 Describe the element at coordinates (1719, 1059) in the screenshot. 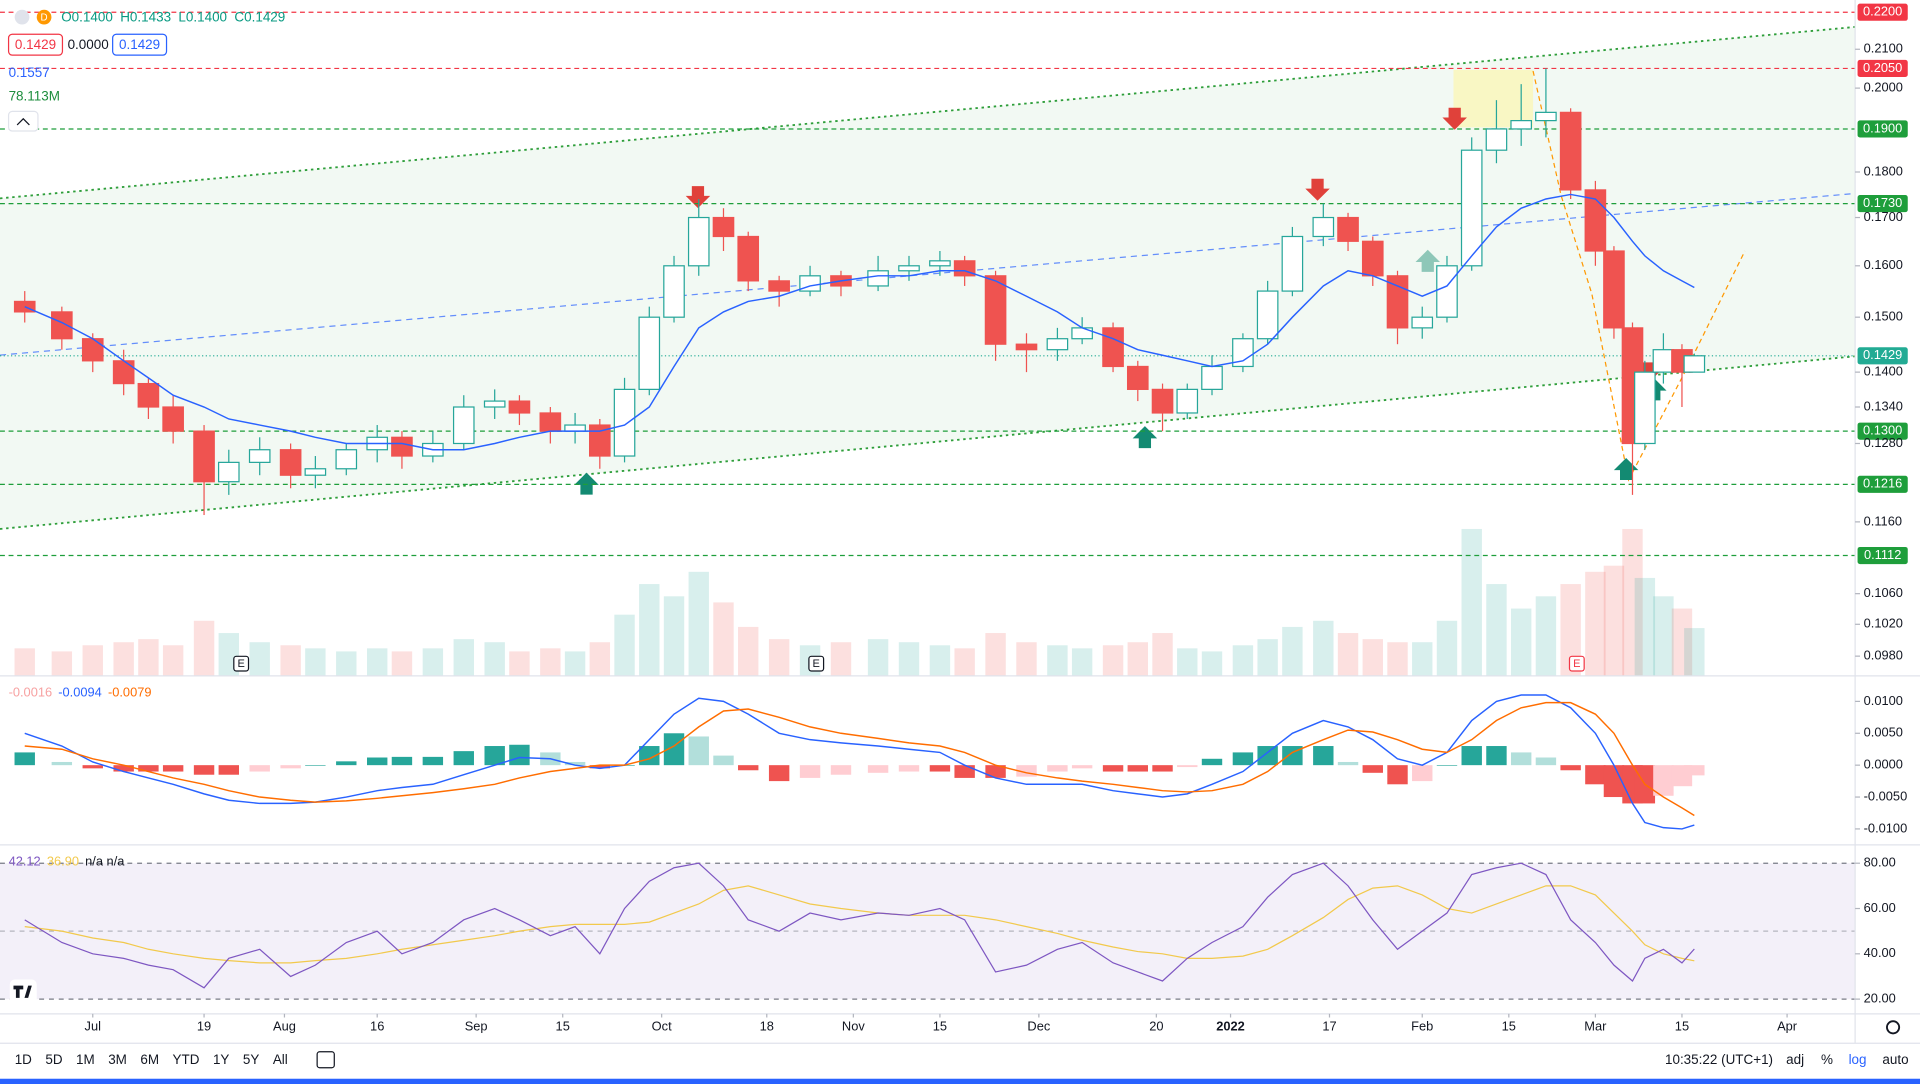

I see `clock: 10:35:22 (UTC+1)` at that location.